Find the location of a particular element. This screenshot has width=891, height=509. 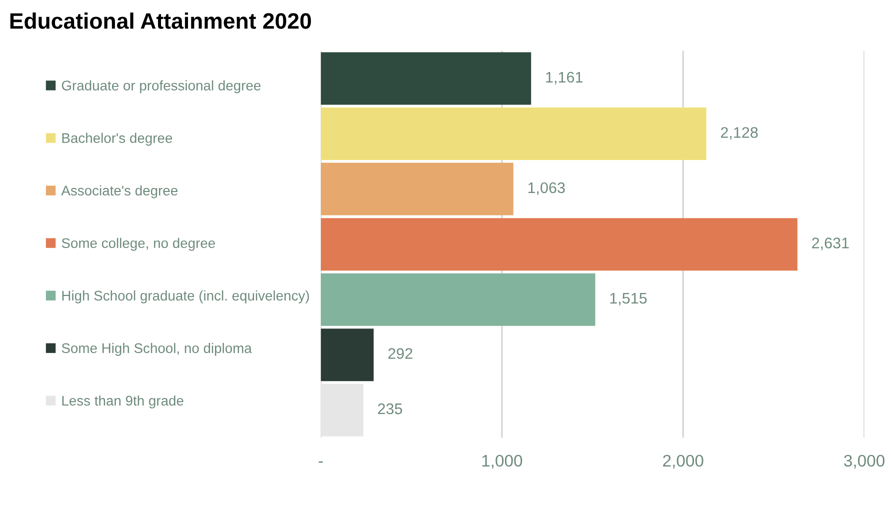

x-tick-label: - is located at coordinates (320, 462).